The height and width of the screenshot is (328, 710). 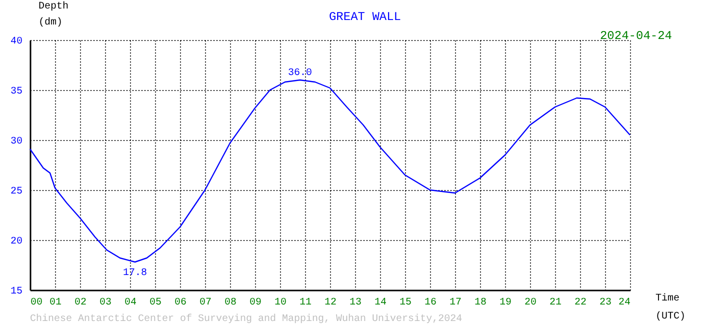 What do you see at coordinates (55, 303) in the screenshot?
I see `x-tick-label: 01` at bounding box center [55, 303].